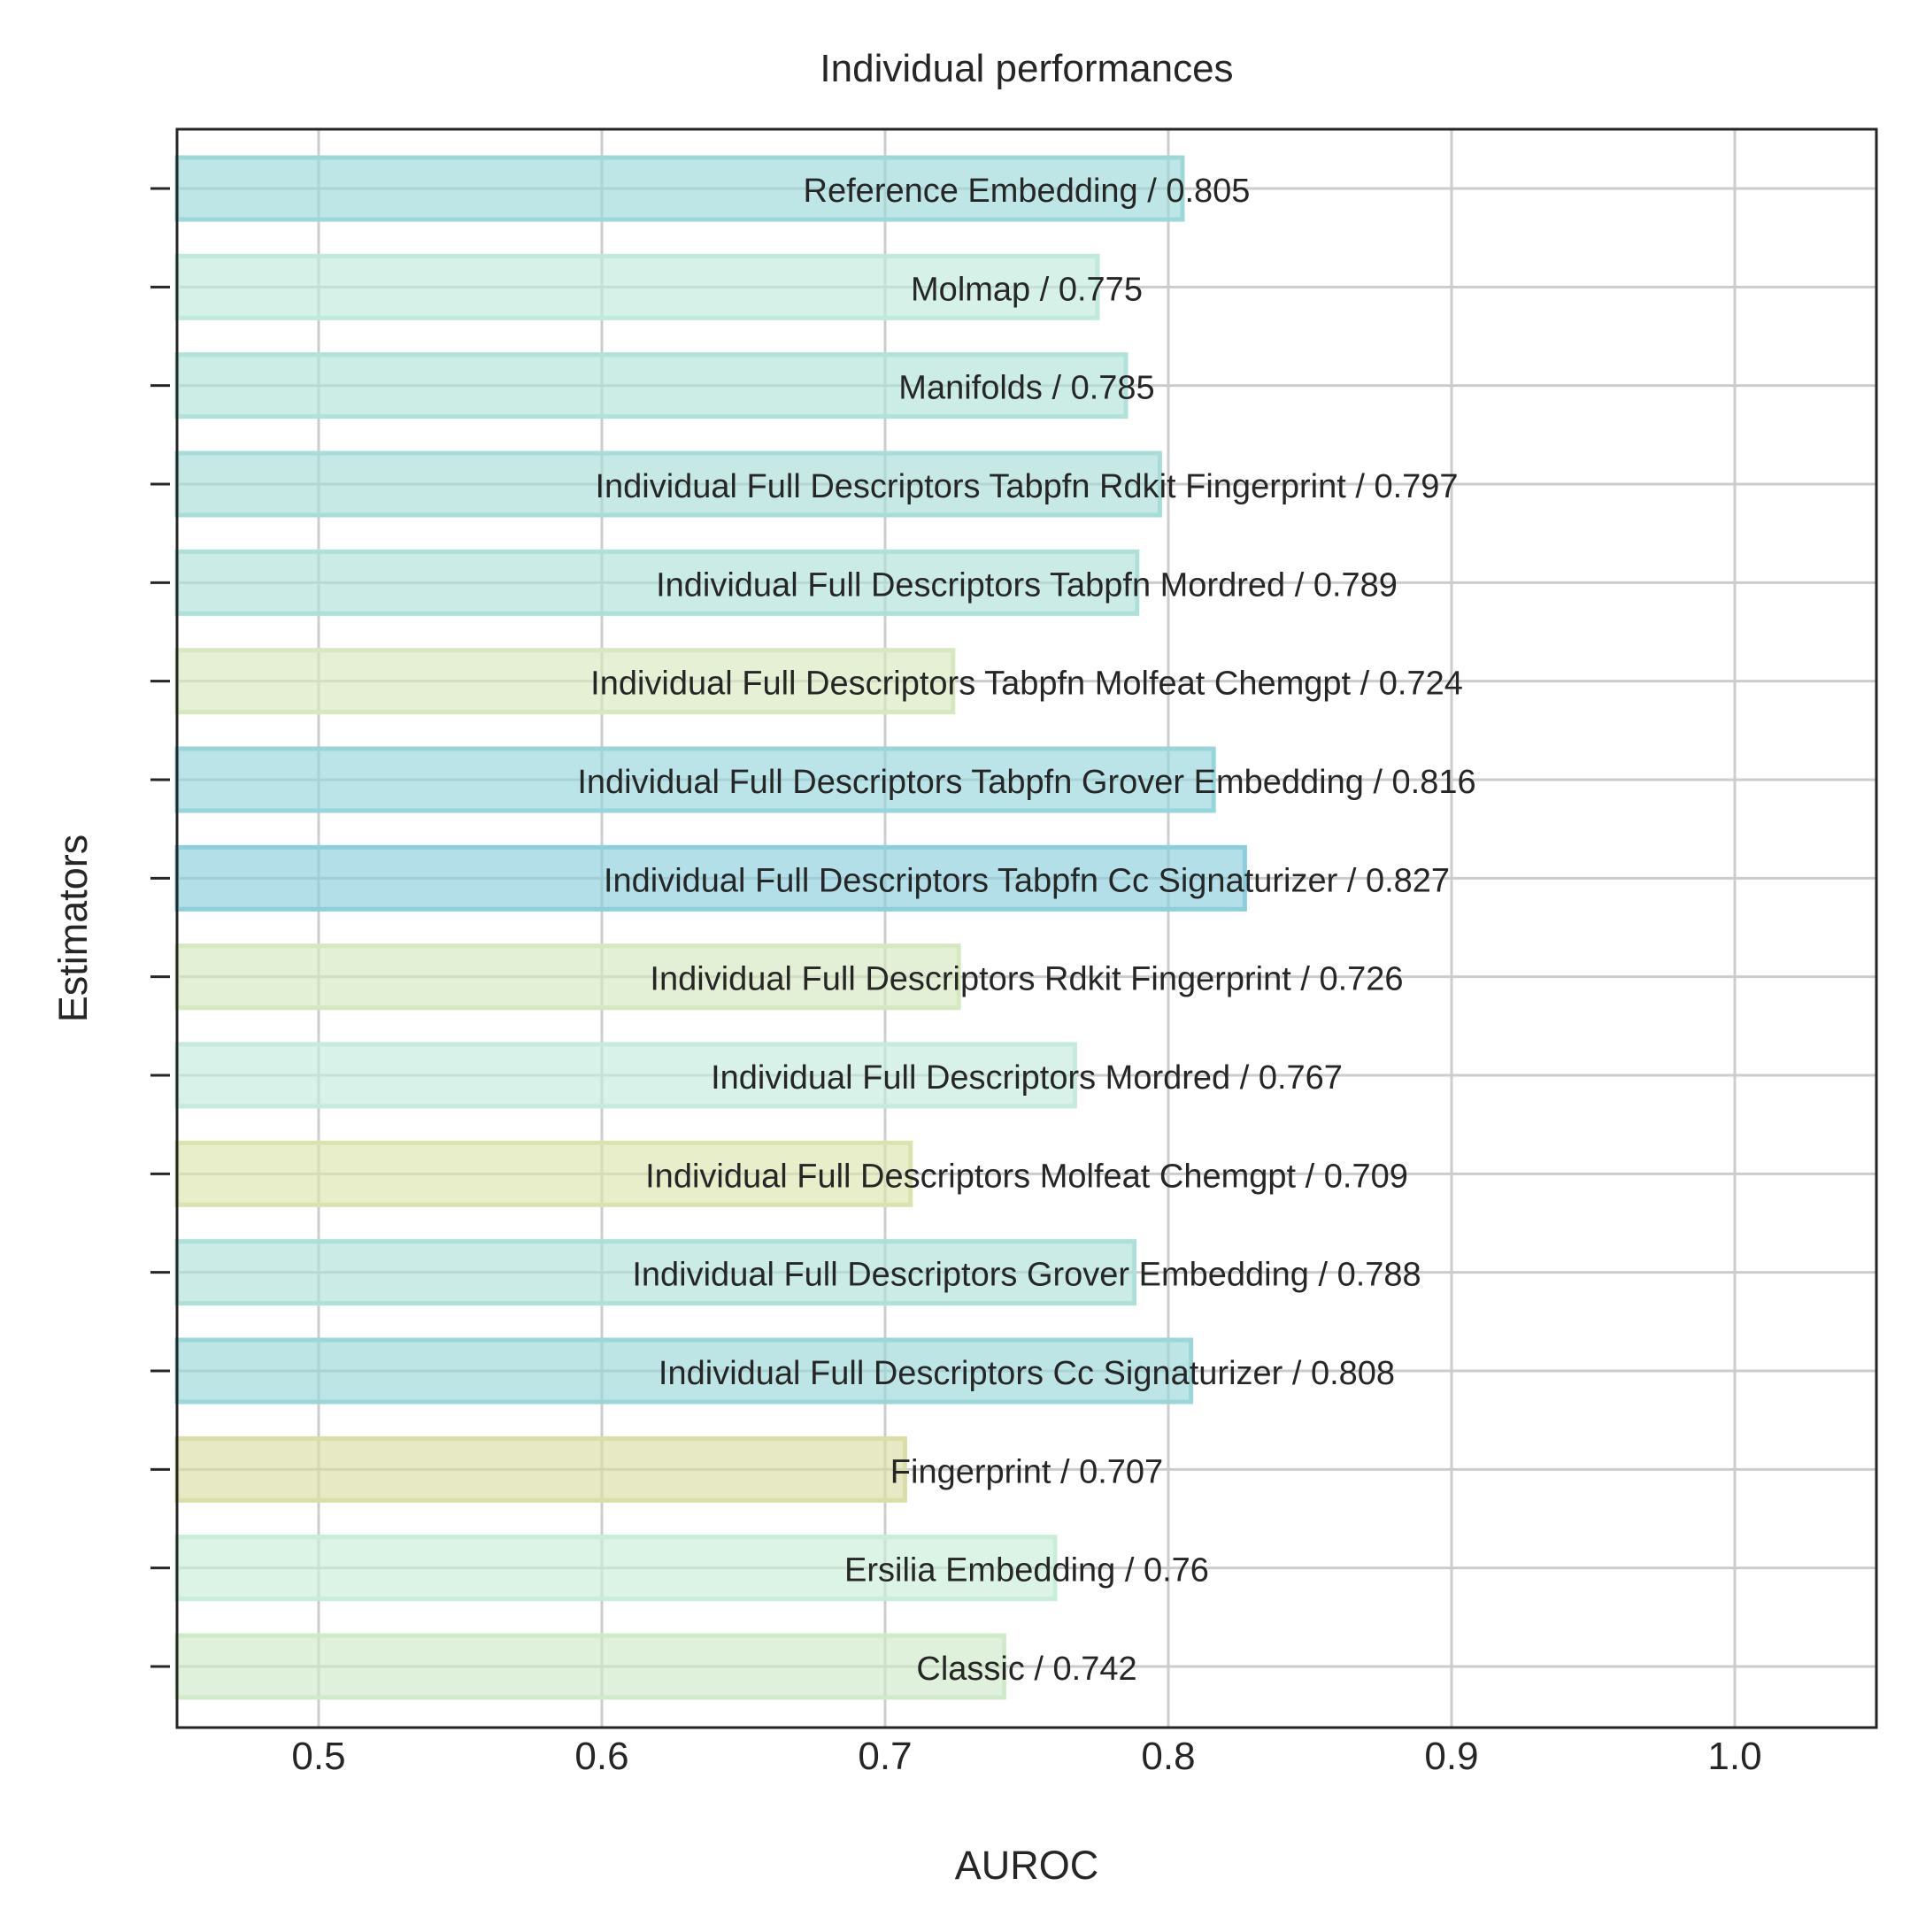  Describe the element at coordinates (885, 1757) in the screenshot. I see `x-tick-label: 0.7` at that location.